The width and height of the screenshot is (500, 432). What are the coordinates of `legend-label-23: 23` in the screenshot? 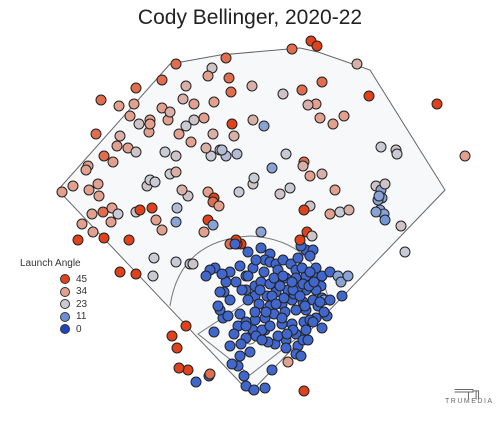 It's located at (82, 304).